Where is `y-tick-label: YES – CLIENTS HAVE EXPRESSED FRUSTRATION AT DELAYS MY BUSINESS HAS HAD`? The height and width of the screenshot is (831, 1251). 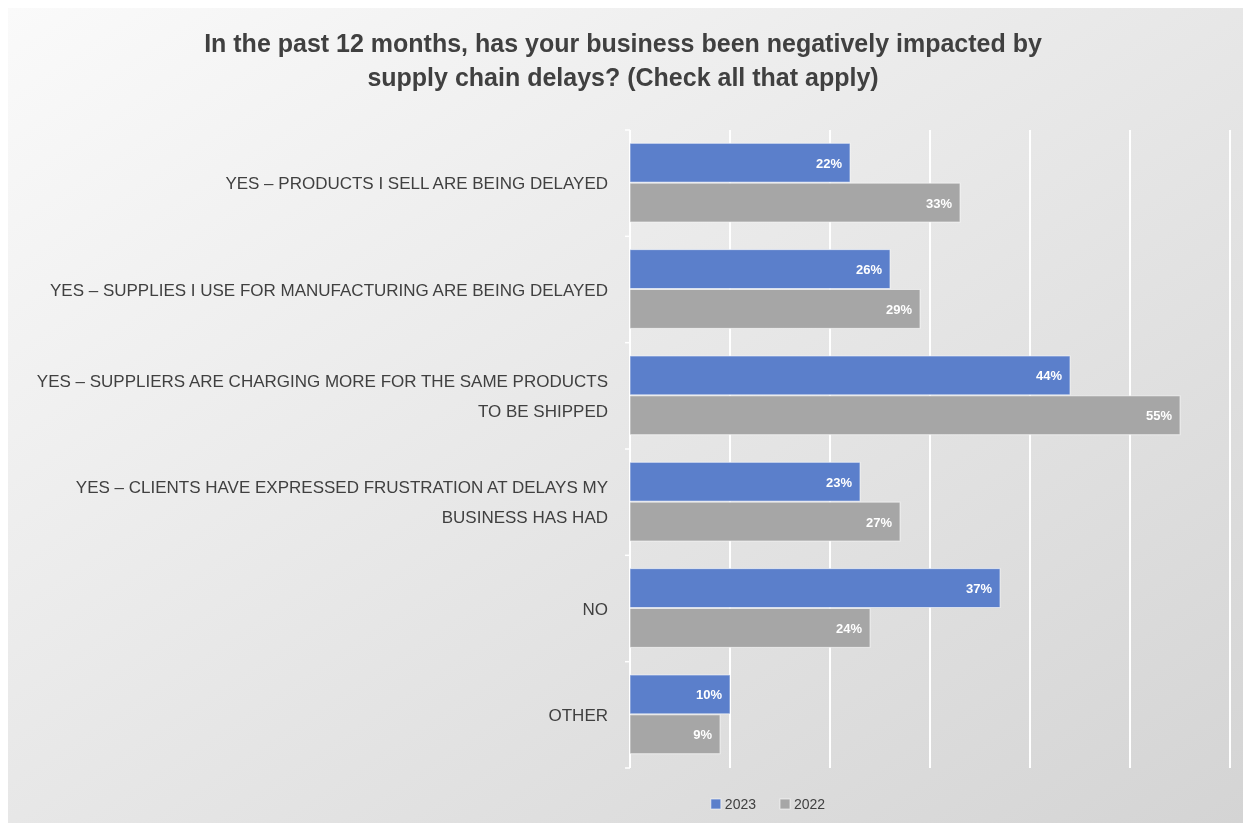 y-tick-label: YES – CLIENTS HAVE EXPRESSED FRUSTRATION AT DELAYS MY BUSINESS HAS HAD is located at coordinates (341, 503).